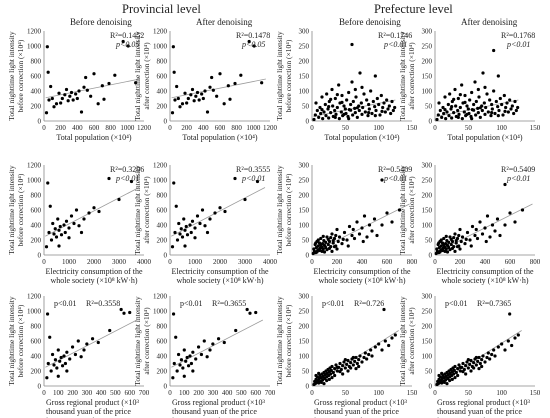  What do you see at coordinates (304, 196) in the screenshot?
I see `chart-6-y-tick-label: 200` at bounding box center [304, 196].